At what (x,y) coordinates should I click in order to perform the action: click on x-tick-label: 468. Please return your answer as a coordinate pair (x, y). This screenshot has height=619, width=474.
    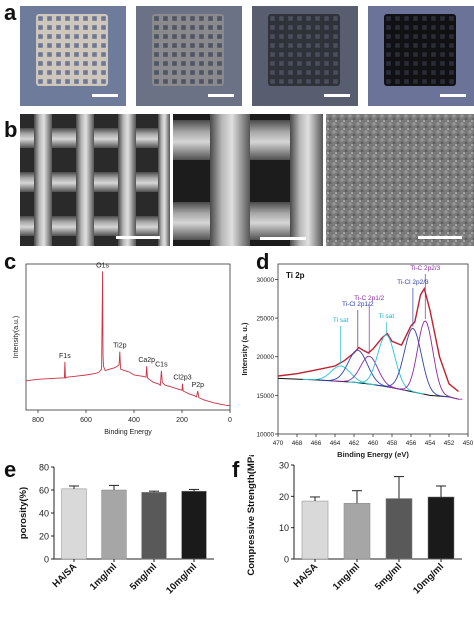
    Looking at the image, I should click on (297, 443).